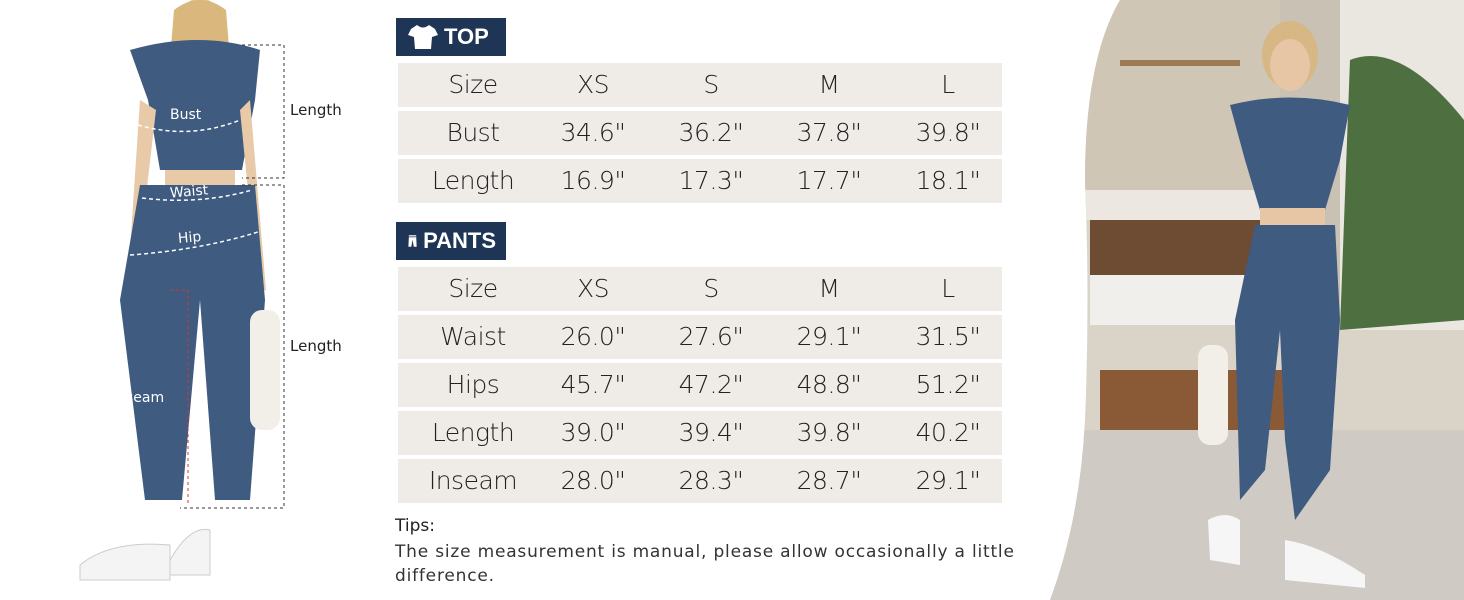 This screenshot has height=600, width=1464. I want to click on table-row: Length 39.0" 39.4" 39.8" 40.2", so click(700, 433).